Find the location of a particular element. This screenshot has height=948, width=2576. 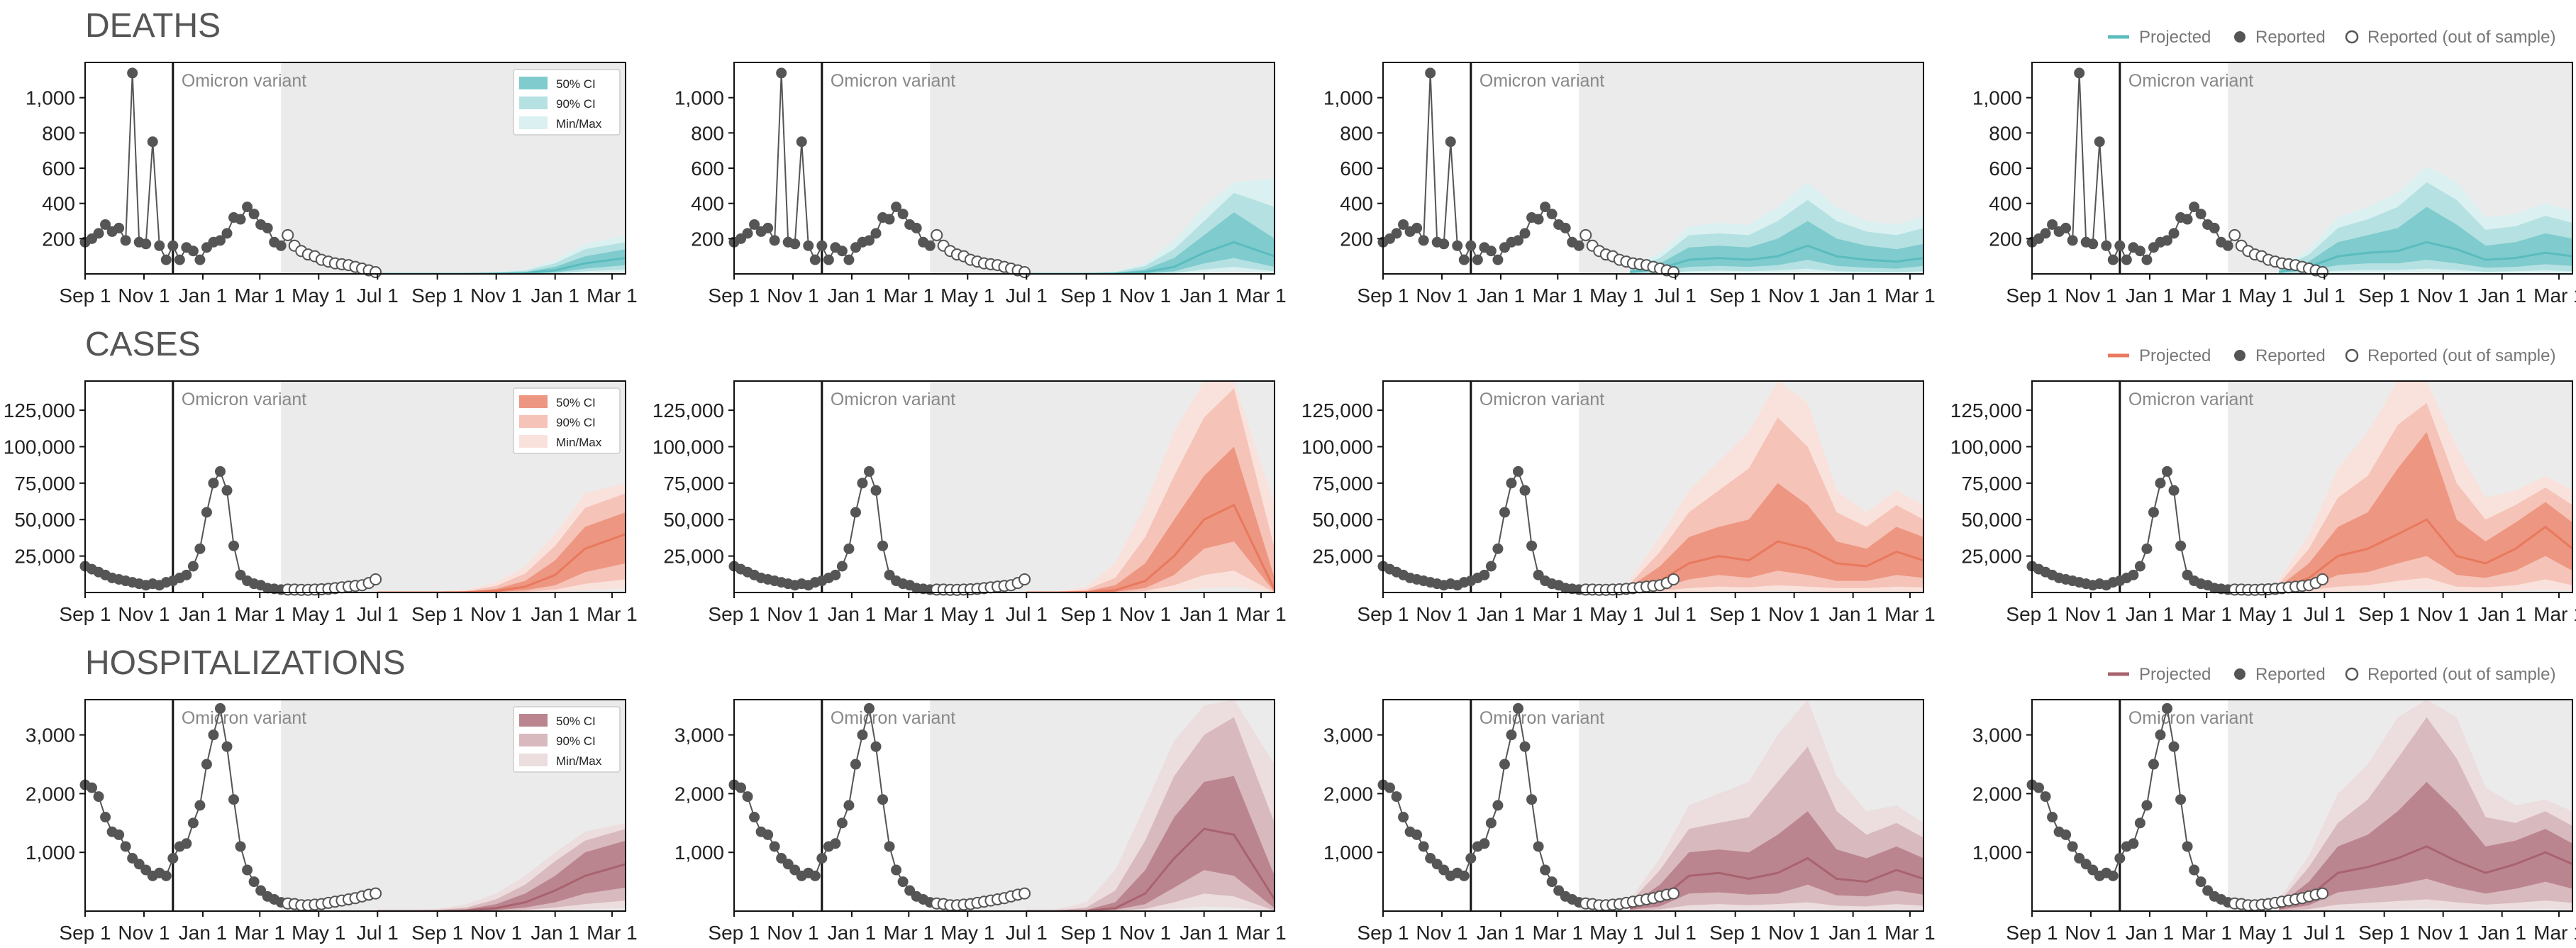

ci-legend-minmax-label: Min/Max is located at coordinates (579, 442).